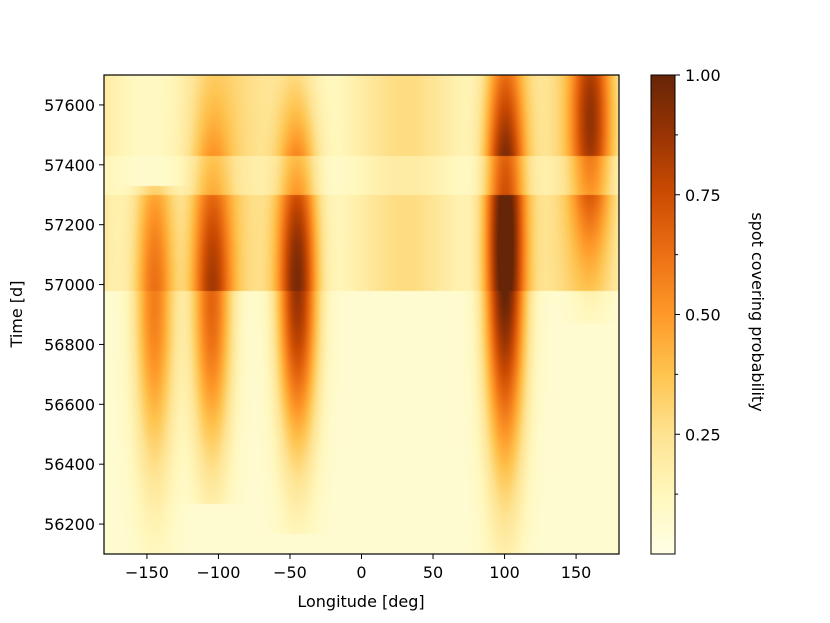 The image size is (830, 623). Describe the element at coordinates (16, 315) in the screenshot. I see `y-axis-label: Time [d]` at that location.